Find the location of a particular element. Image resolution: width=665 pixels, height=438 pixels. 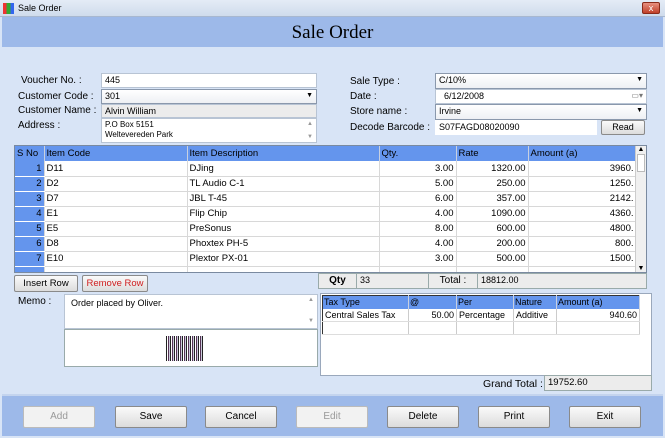

col-qty: Qty. is located at coordinates (418, 153).